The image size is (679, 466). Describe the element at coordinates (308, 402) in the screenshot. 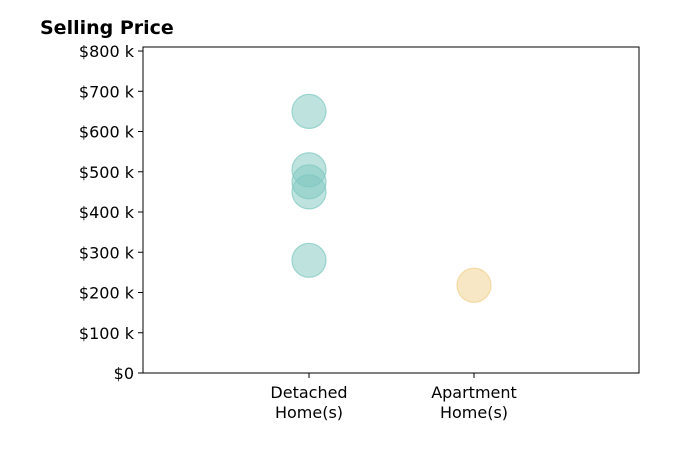

I see `x-tick-label: Detached Home(s)` at that location.